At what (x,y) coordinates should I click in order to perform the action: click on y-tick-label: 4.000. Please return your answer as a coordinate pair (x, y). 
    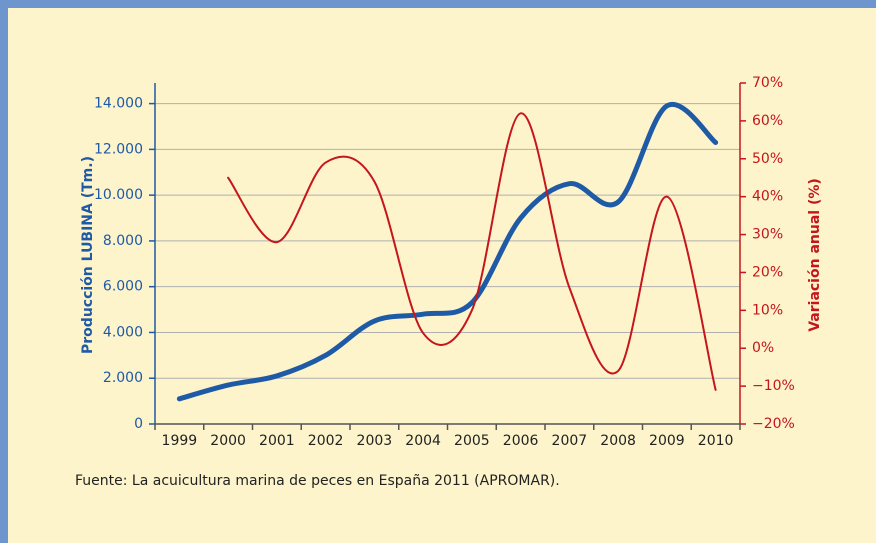
    Looking at the image, I should click on (123, 332).